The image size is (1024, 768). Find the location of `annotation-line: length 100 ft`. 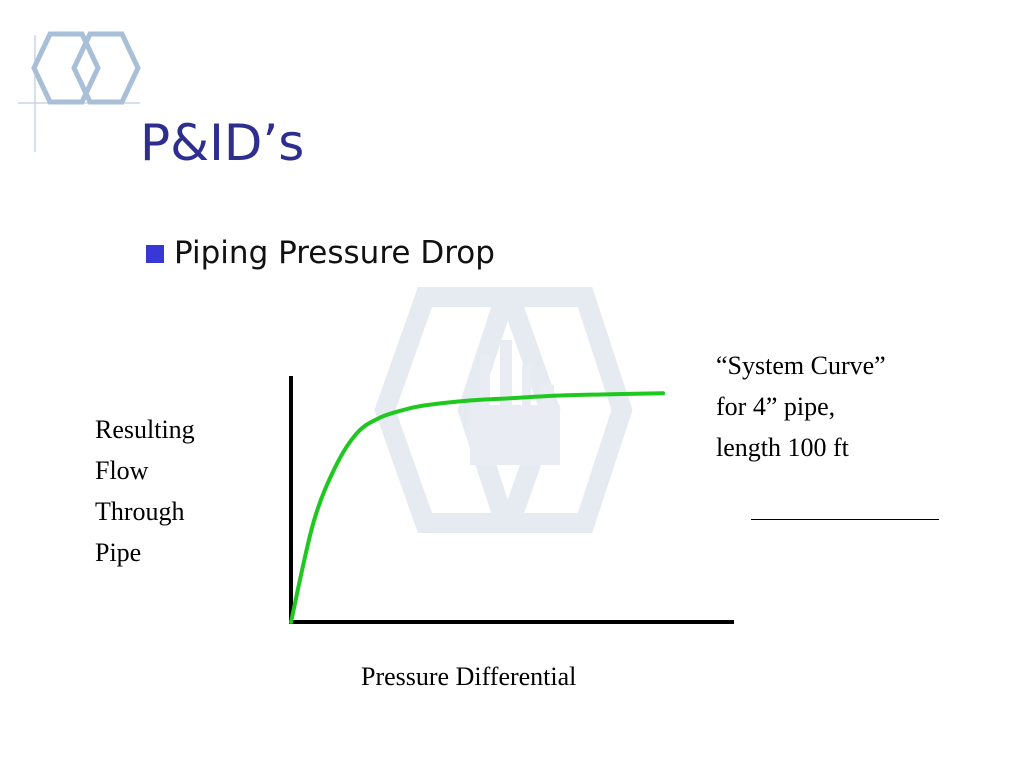

annotation-line: length 100 ft is located at coordinates (782, 447).